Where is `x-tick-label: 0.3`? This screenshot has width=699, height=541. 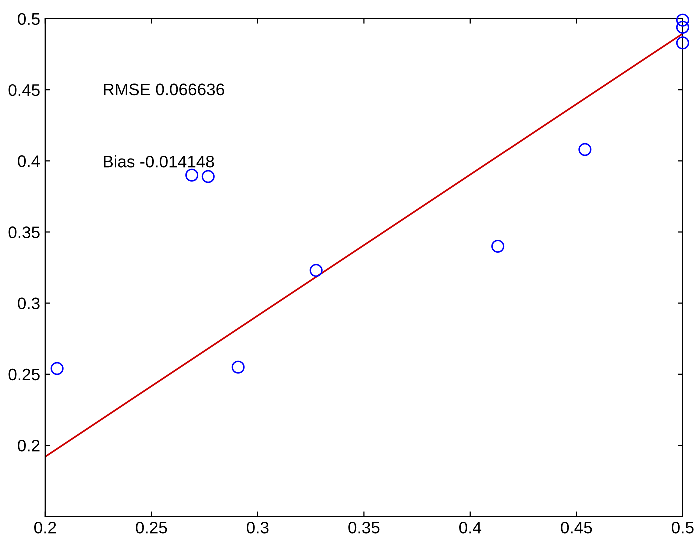
x-tick-label: 0.3 is located at coordinates (258, 528).